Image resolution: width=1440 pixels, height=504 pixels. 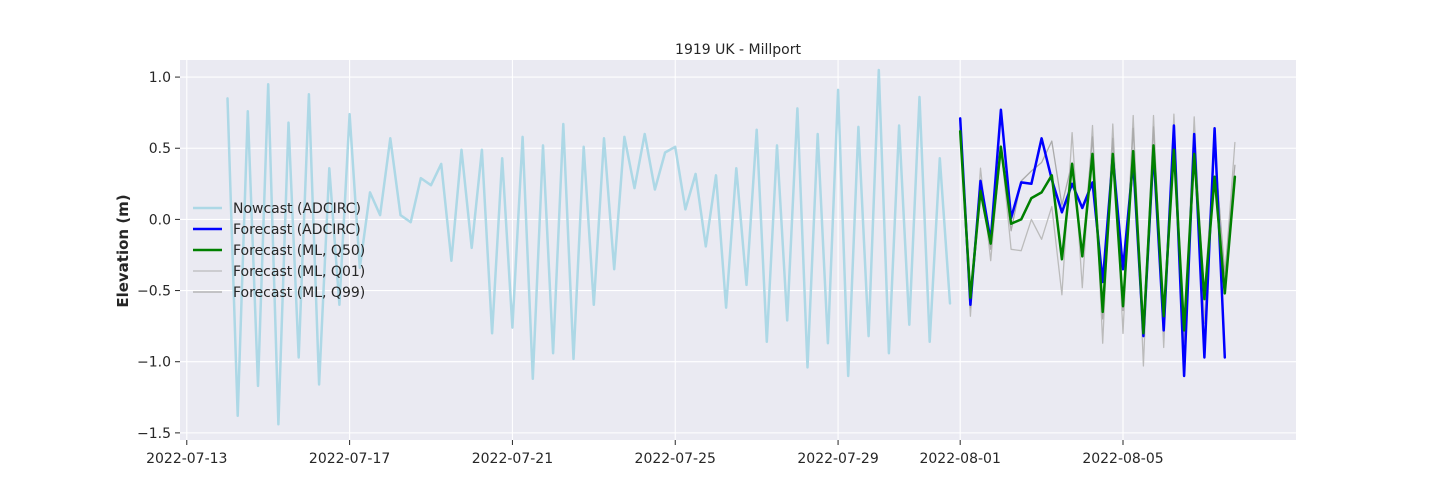 I want to click on legend-label: Nowcast (ADCIRC), so click(x=297, y=209).